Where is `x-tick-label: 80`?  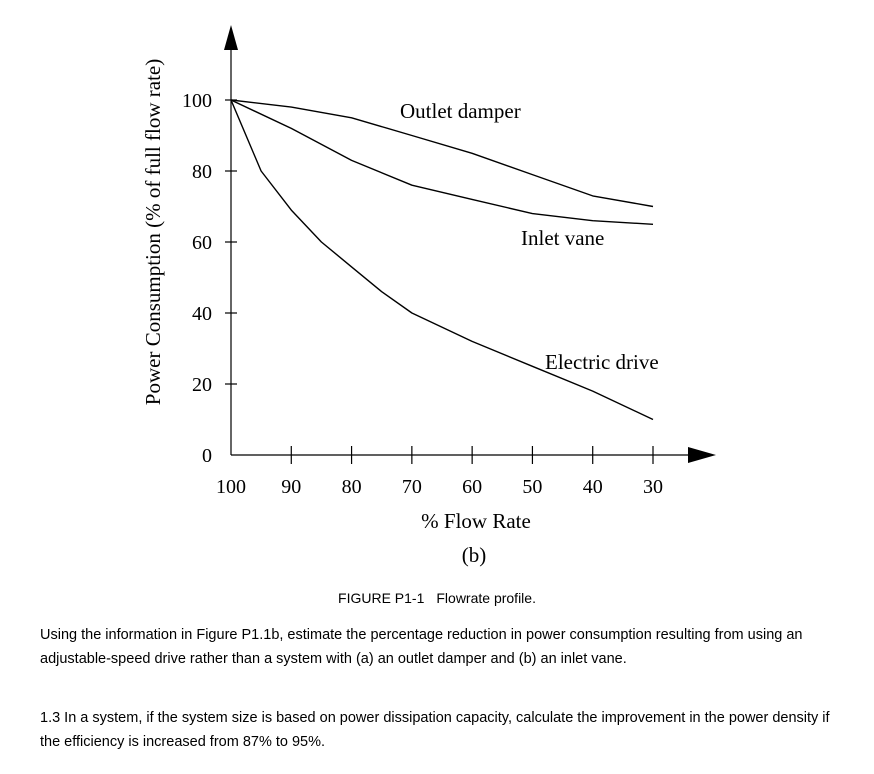 x-tick-label: 80 is located at coordinates (352, 487).